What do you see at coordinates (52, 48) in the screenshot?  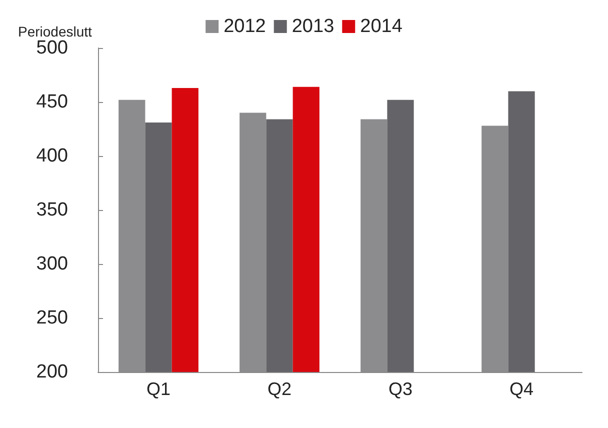 I see `y-tick-label: 500` at bounding box center [52, 48].